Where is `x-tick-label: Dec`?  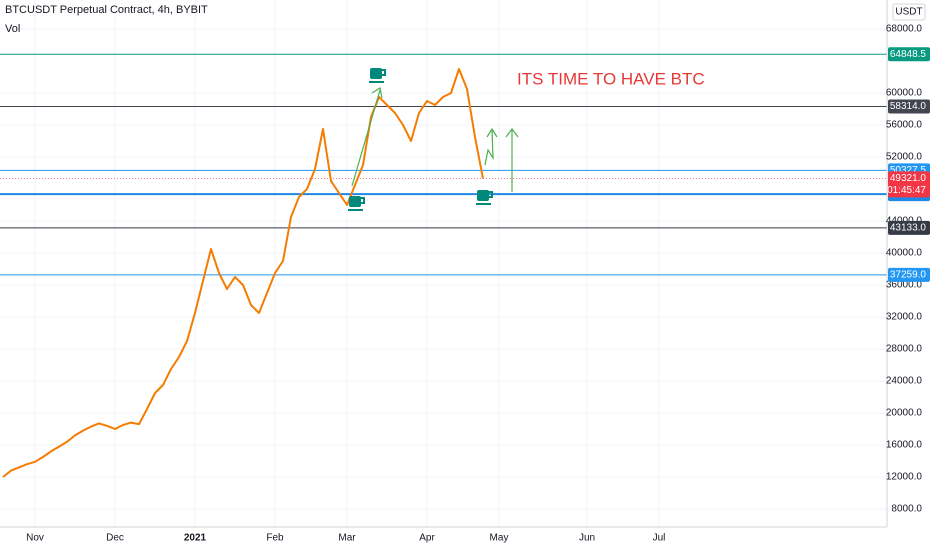
x-tick-label: Dec is located at coordinates (115, 538).